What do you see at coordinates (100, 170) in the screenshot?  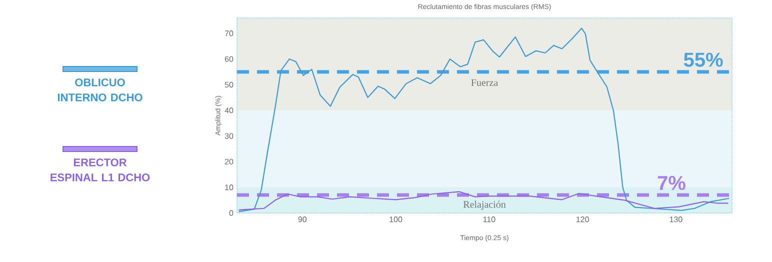 I see `text: ERECTOR ESPINAL L1 DCHO` at bounding box center [100, 170].